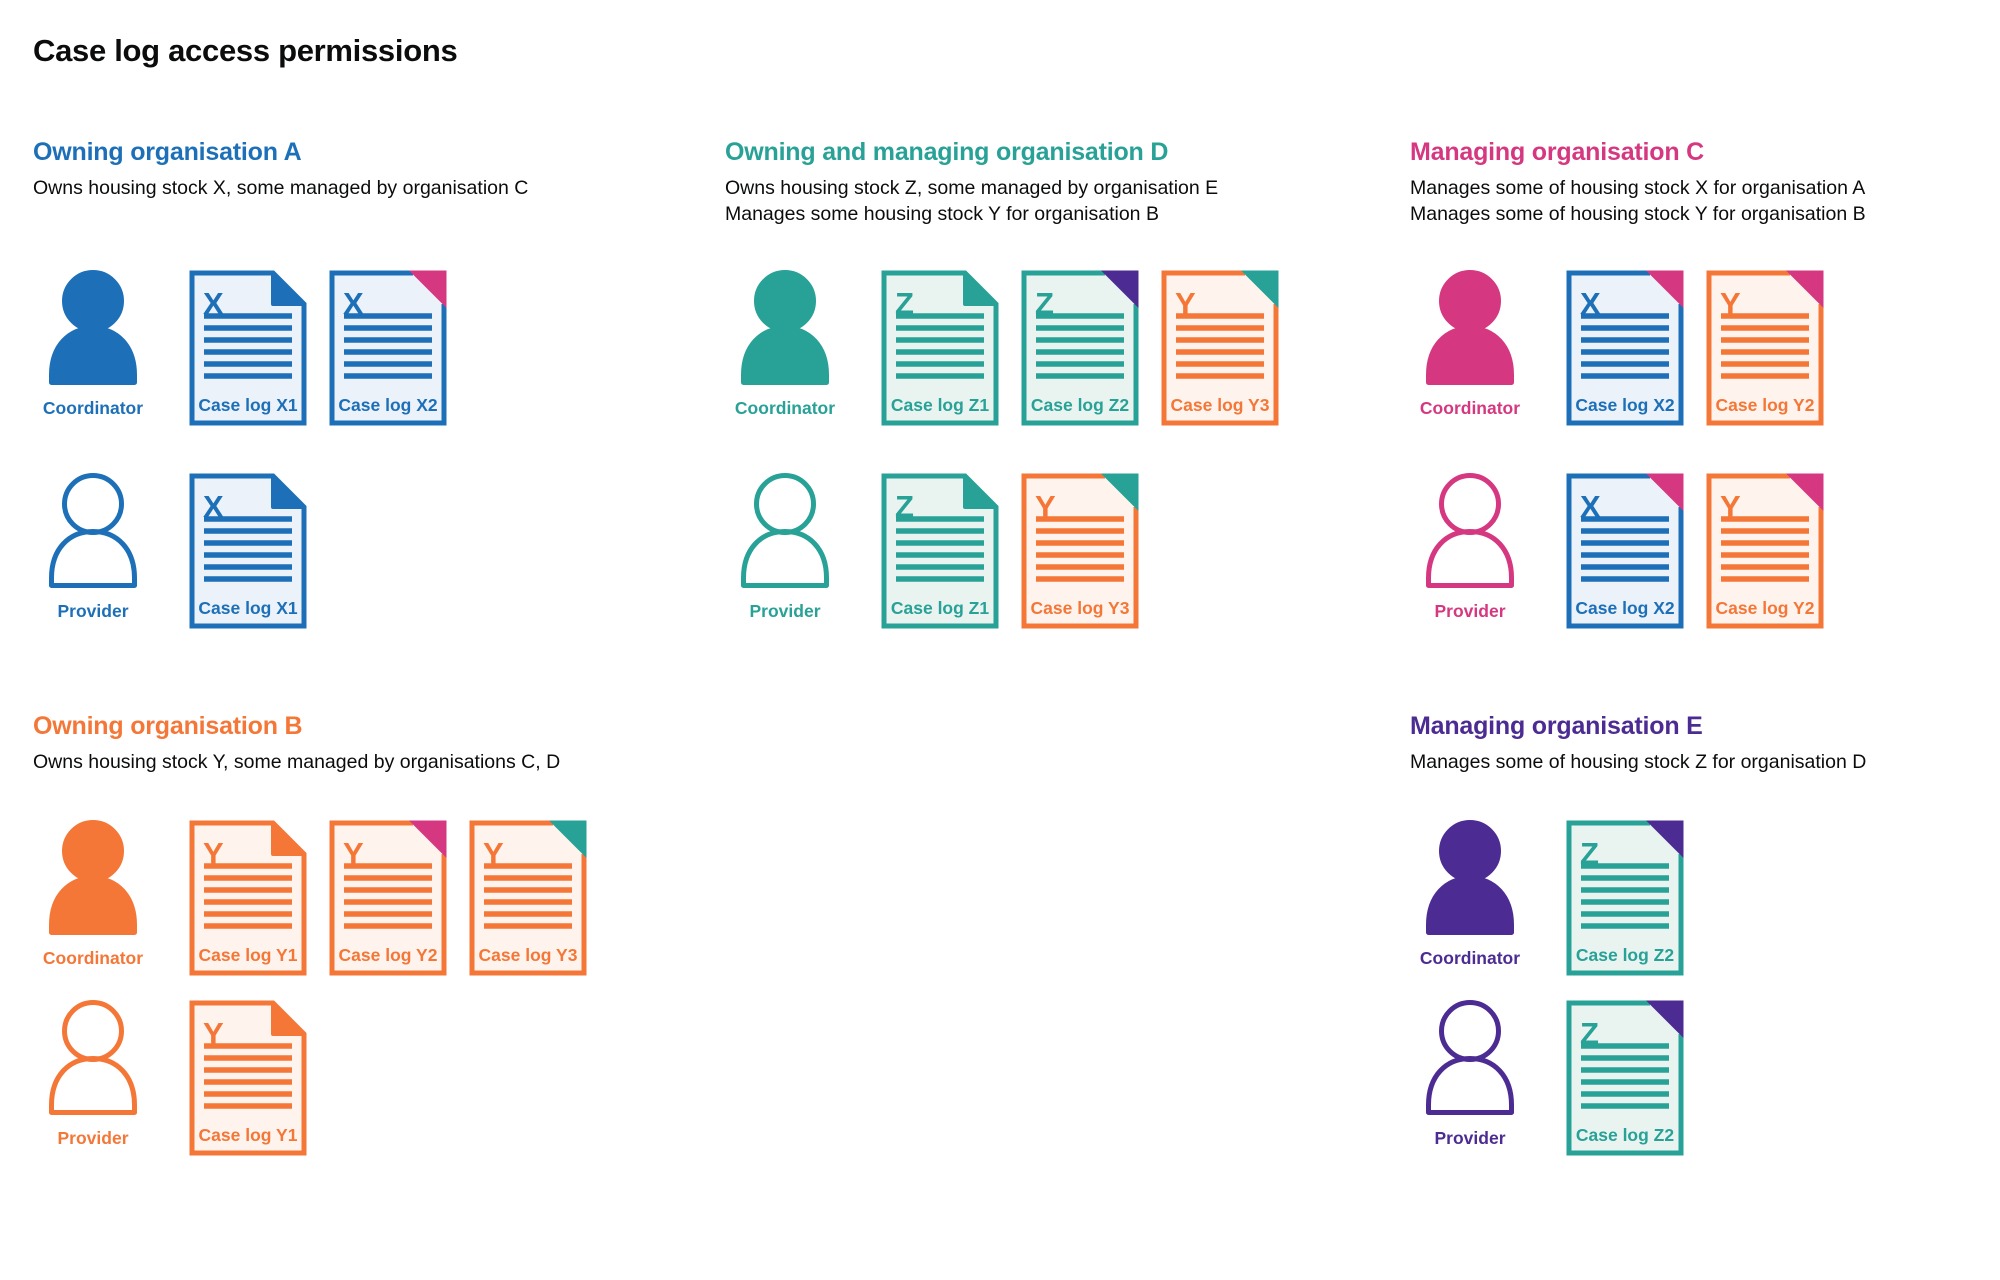 The image size is (2000, 1280). I want to click on access-row-coordinator: Coordinator X Case log X1 X Case log X2, so click(240, 348).